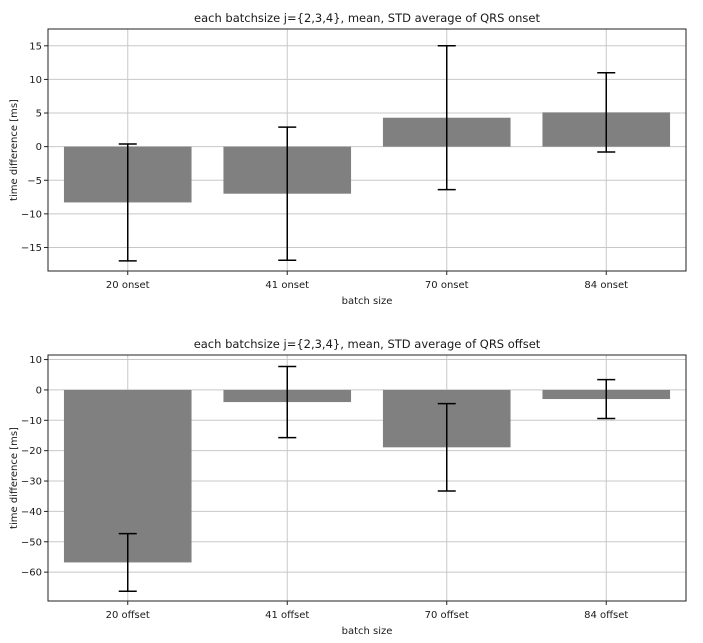 The image size is (703, 643). Describe the element at coordinates (31, 482) in the screenshot. I see `y-tick-label: −30` at that location.